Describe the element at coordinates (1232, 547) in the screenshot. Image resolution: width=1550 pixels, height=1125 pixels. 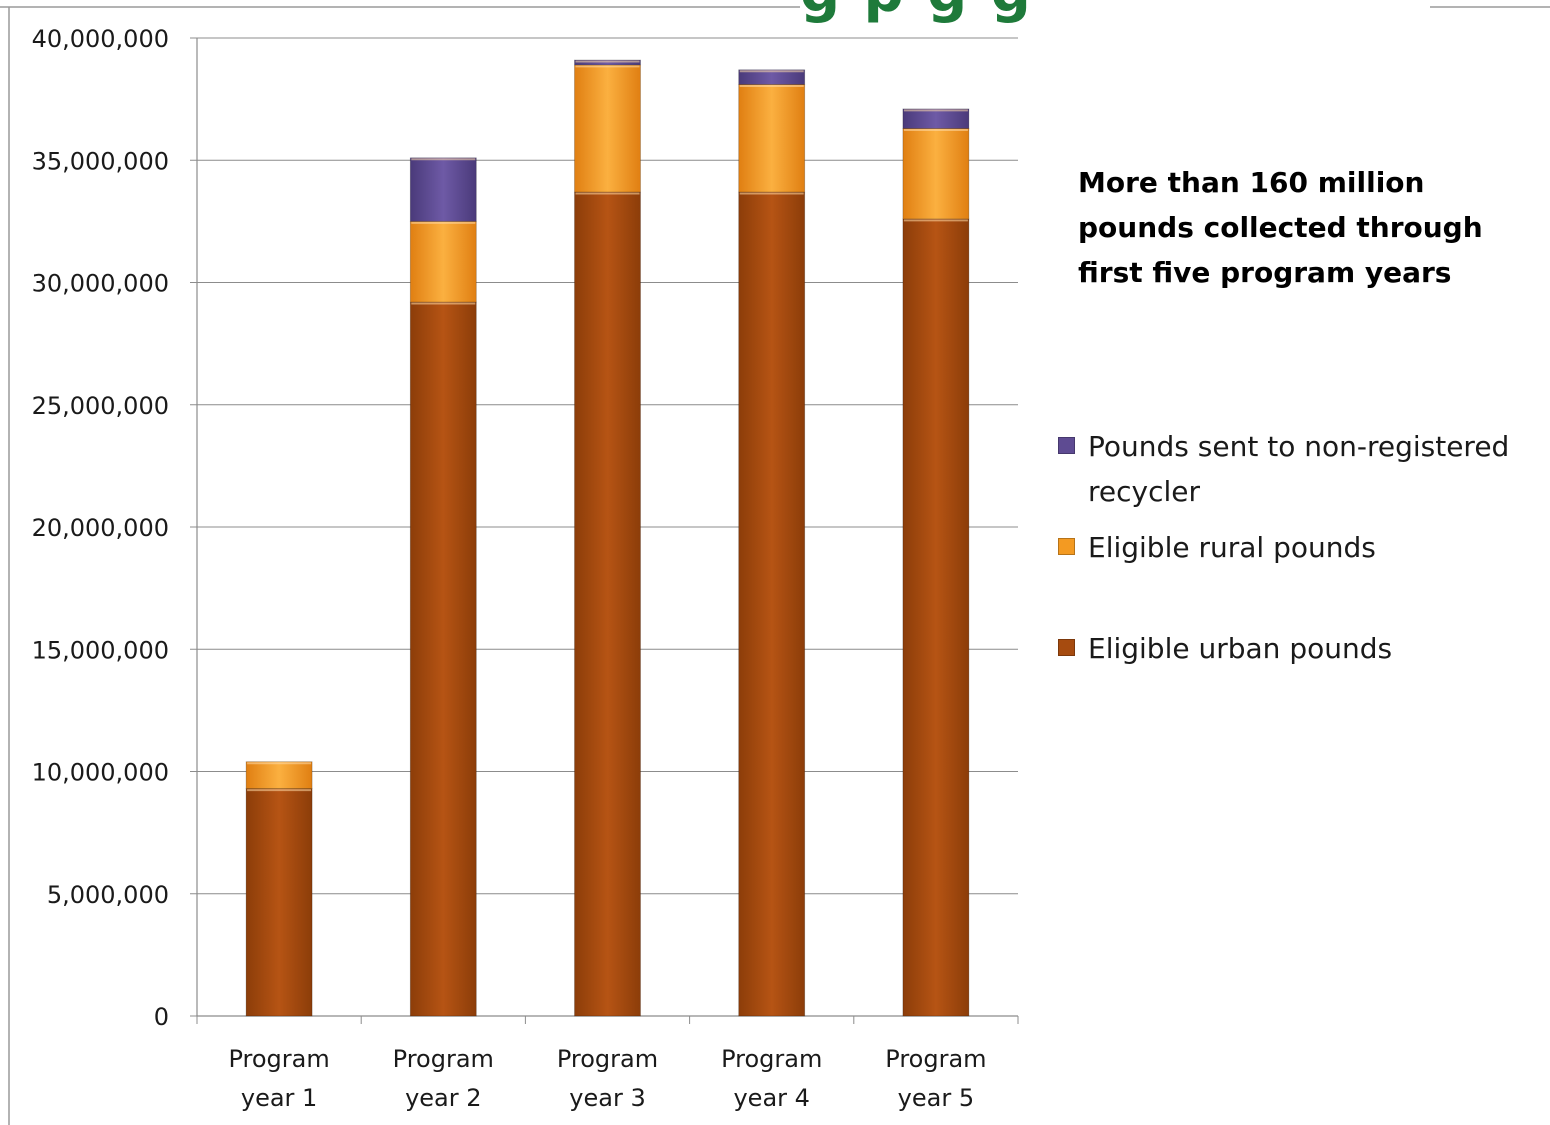
I see `legend-label-rural: Eligible rural pounds` at that location.